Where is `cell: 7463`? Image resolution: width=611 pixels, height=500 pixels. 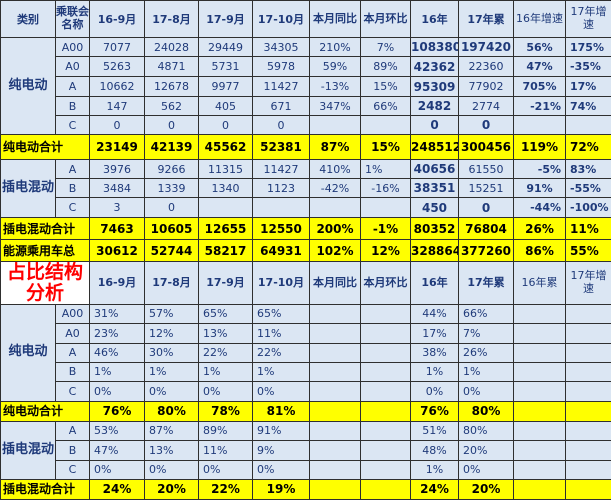 cell: 7463 is located at coordinates (117, 229).